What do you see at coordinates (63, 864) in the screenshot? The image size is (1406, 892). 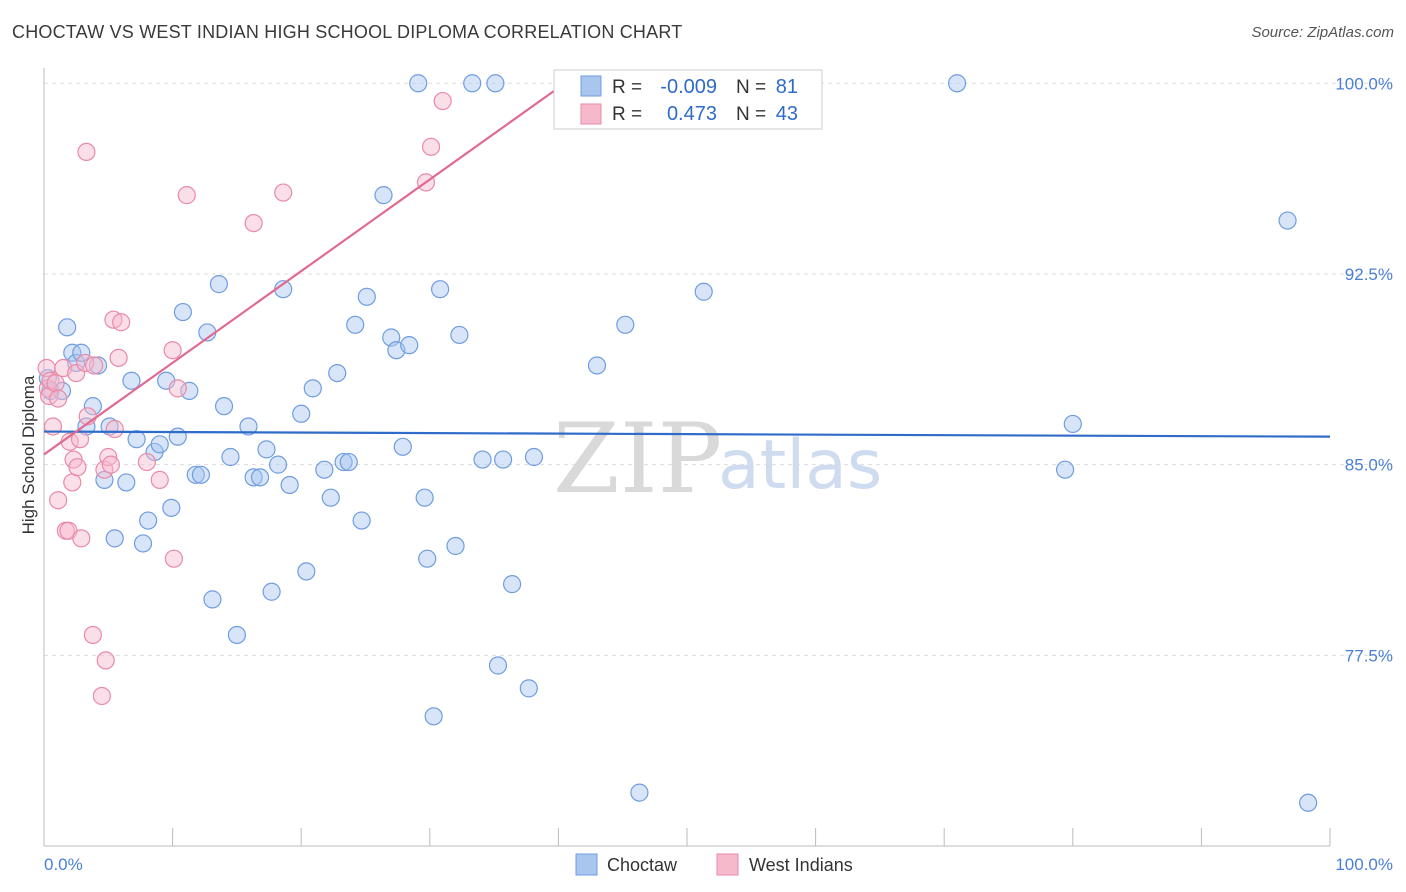 I see `x-tick-label-left: 0.0%` at bounding box center [63, 864].